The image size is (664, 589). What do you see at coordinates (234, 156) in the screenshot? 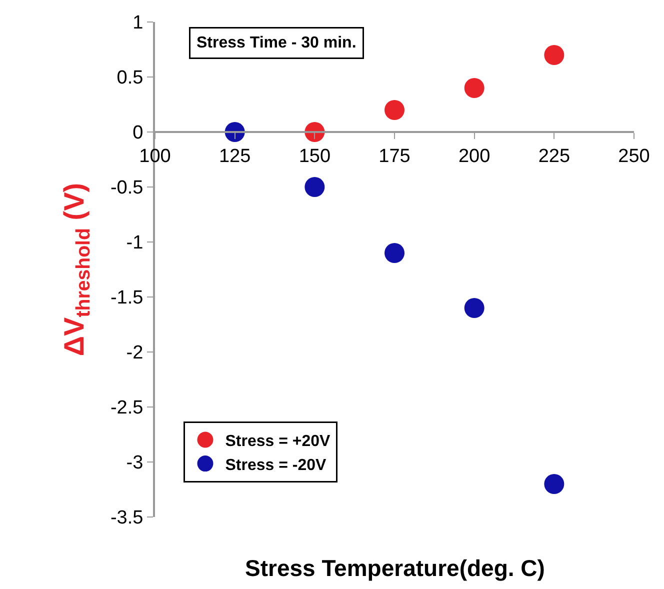
I see `x-tick-label: 125` at bounding box center [234, 156].